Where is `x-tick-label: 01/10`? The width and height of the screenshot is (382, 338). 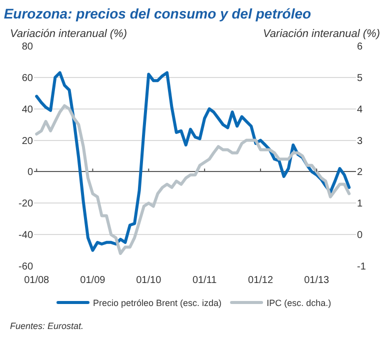
x-tick-label: 01/10 is located at coordinates (149, 280).